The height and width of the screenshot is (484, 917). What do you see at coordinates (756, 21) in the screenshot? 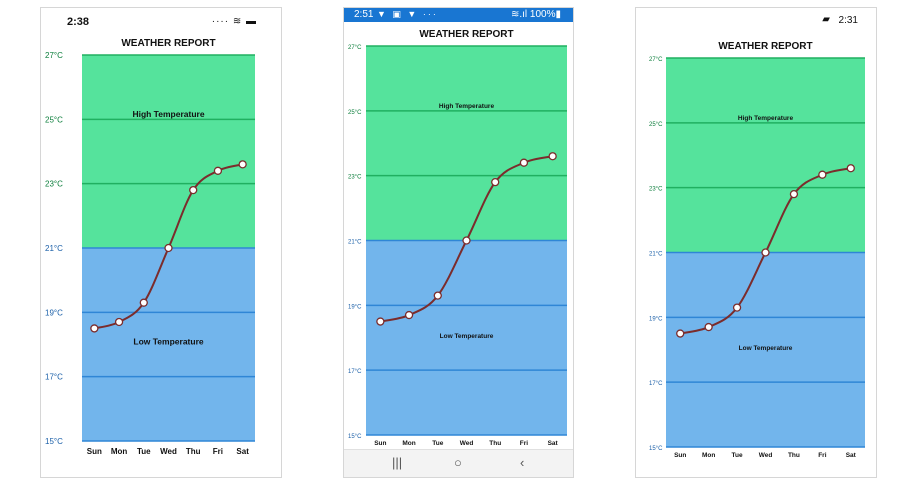
I see `status-bar: ▰ 2:31` at bounding box center [756, 21].